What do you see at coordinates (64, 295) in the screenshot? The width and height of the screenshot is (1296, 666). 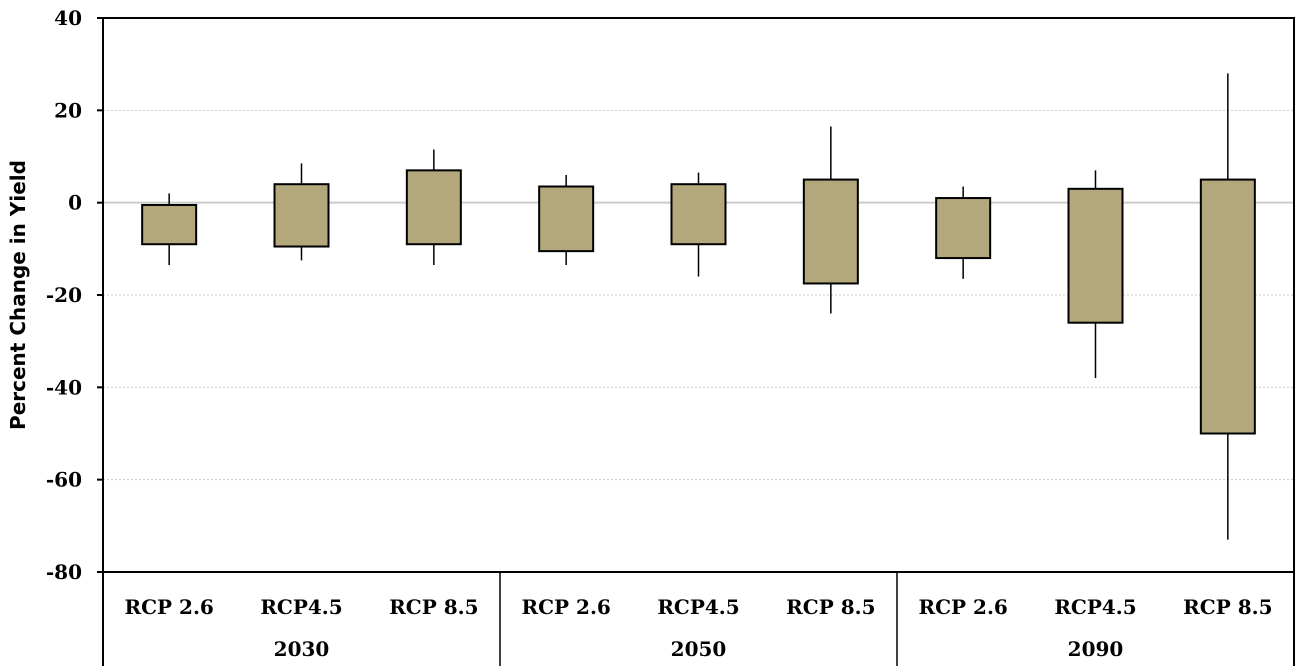 I see `y-tick-label: -20` at bounding box center [64, 295].